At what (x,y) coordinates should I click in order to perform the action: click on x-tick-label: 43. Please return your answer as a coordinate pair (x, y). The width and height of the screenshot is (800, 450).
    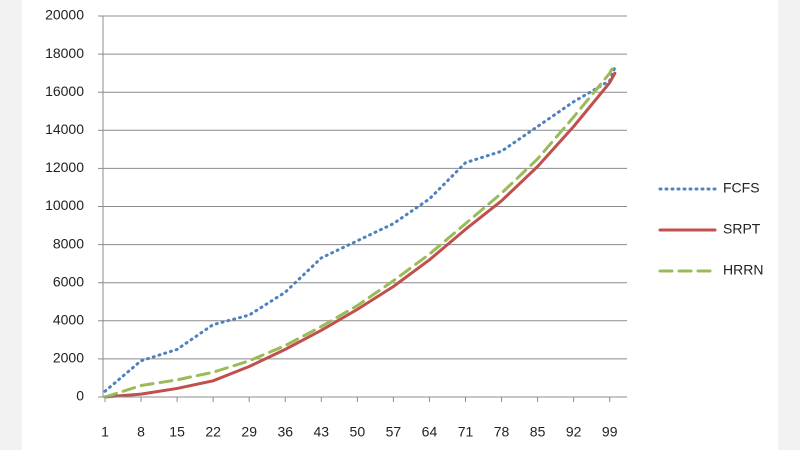
    Looking at the image, I should click on (322, 432).